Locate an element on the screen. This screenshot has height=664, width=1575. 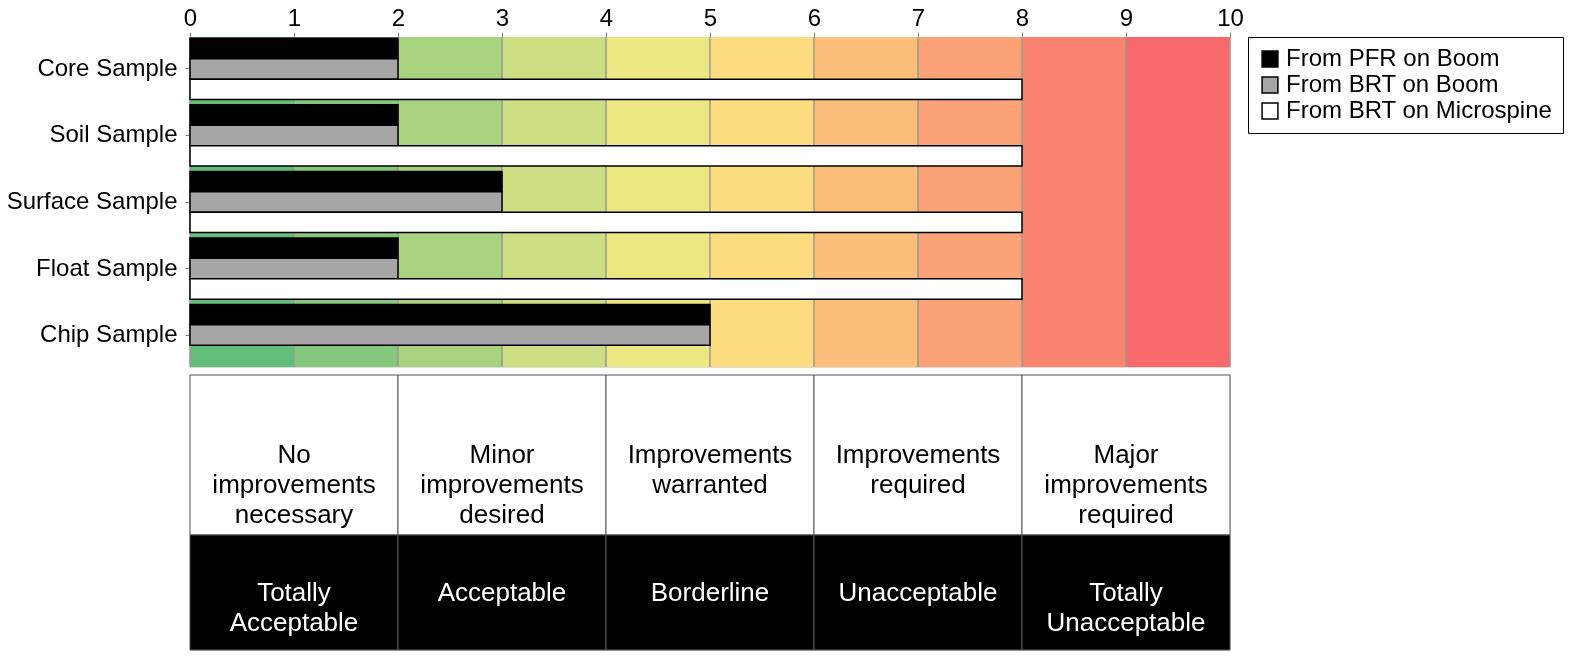
text: Minor improvements desired is located at coordinates (502, 484).